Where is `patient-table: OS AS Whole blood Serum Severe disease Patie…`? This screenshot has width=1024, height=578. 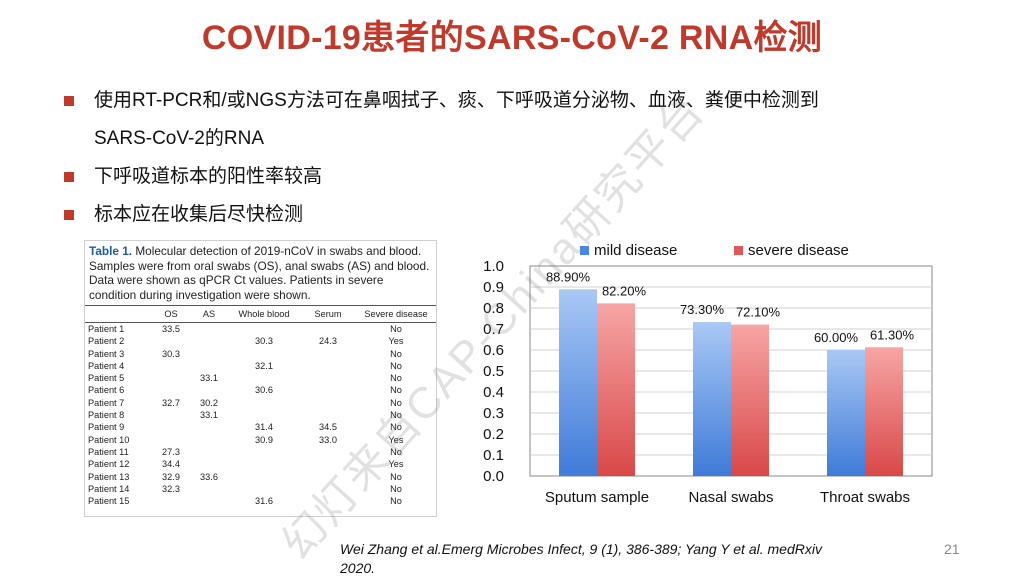 patient-table: OS AS Whole blood Serum Severe disease Patie… is located at coordinates (260, 406).